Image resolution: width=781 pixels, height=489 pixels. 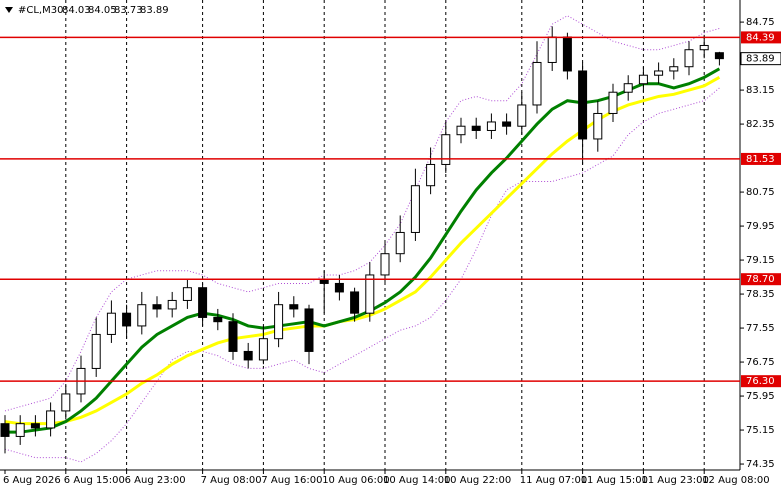 I want to click on y-tick-label: 79.95, so click(x=760, y=226).